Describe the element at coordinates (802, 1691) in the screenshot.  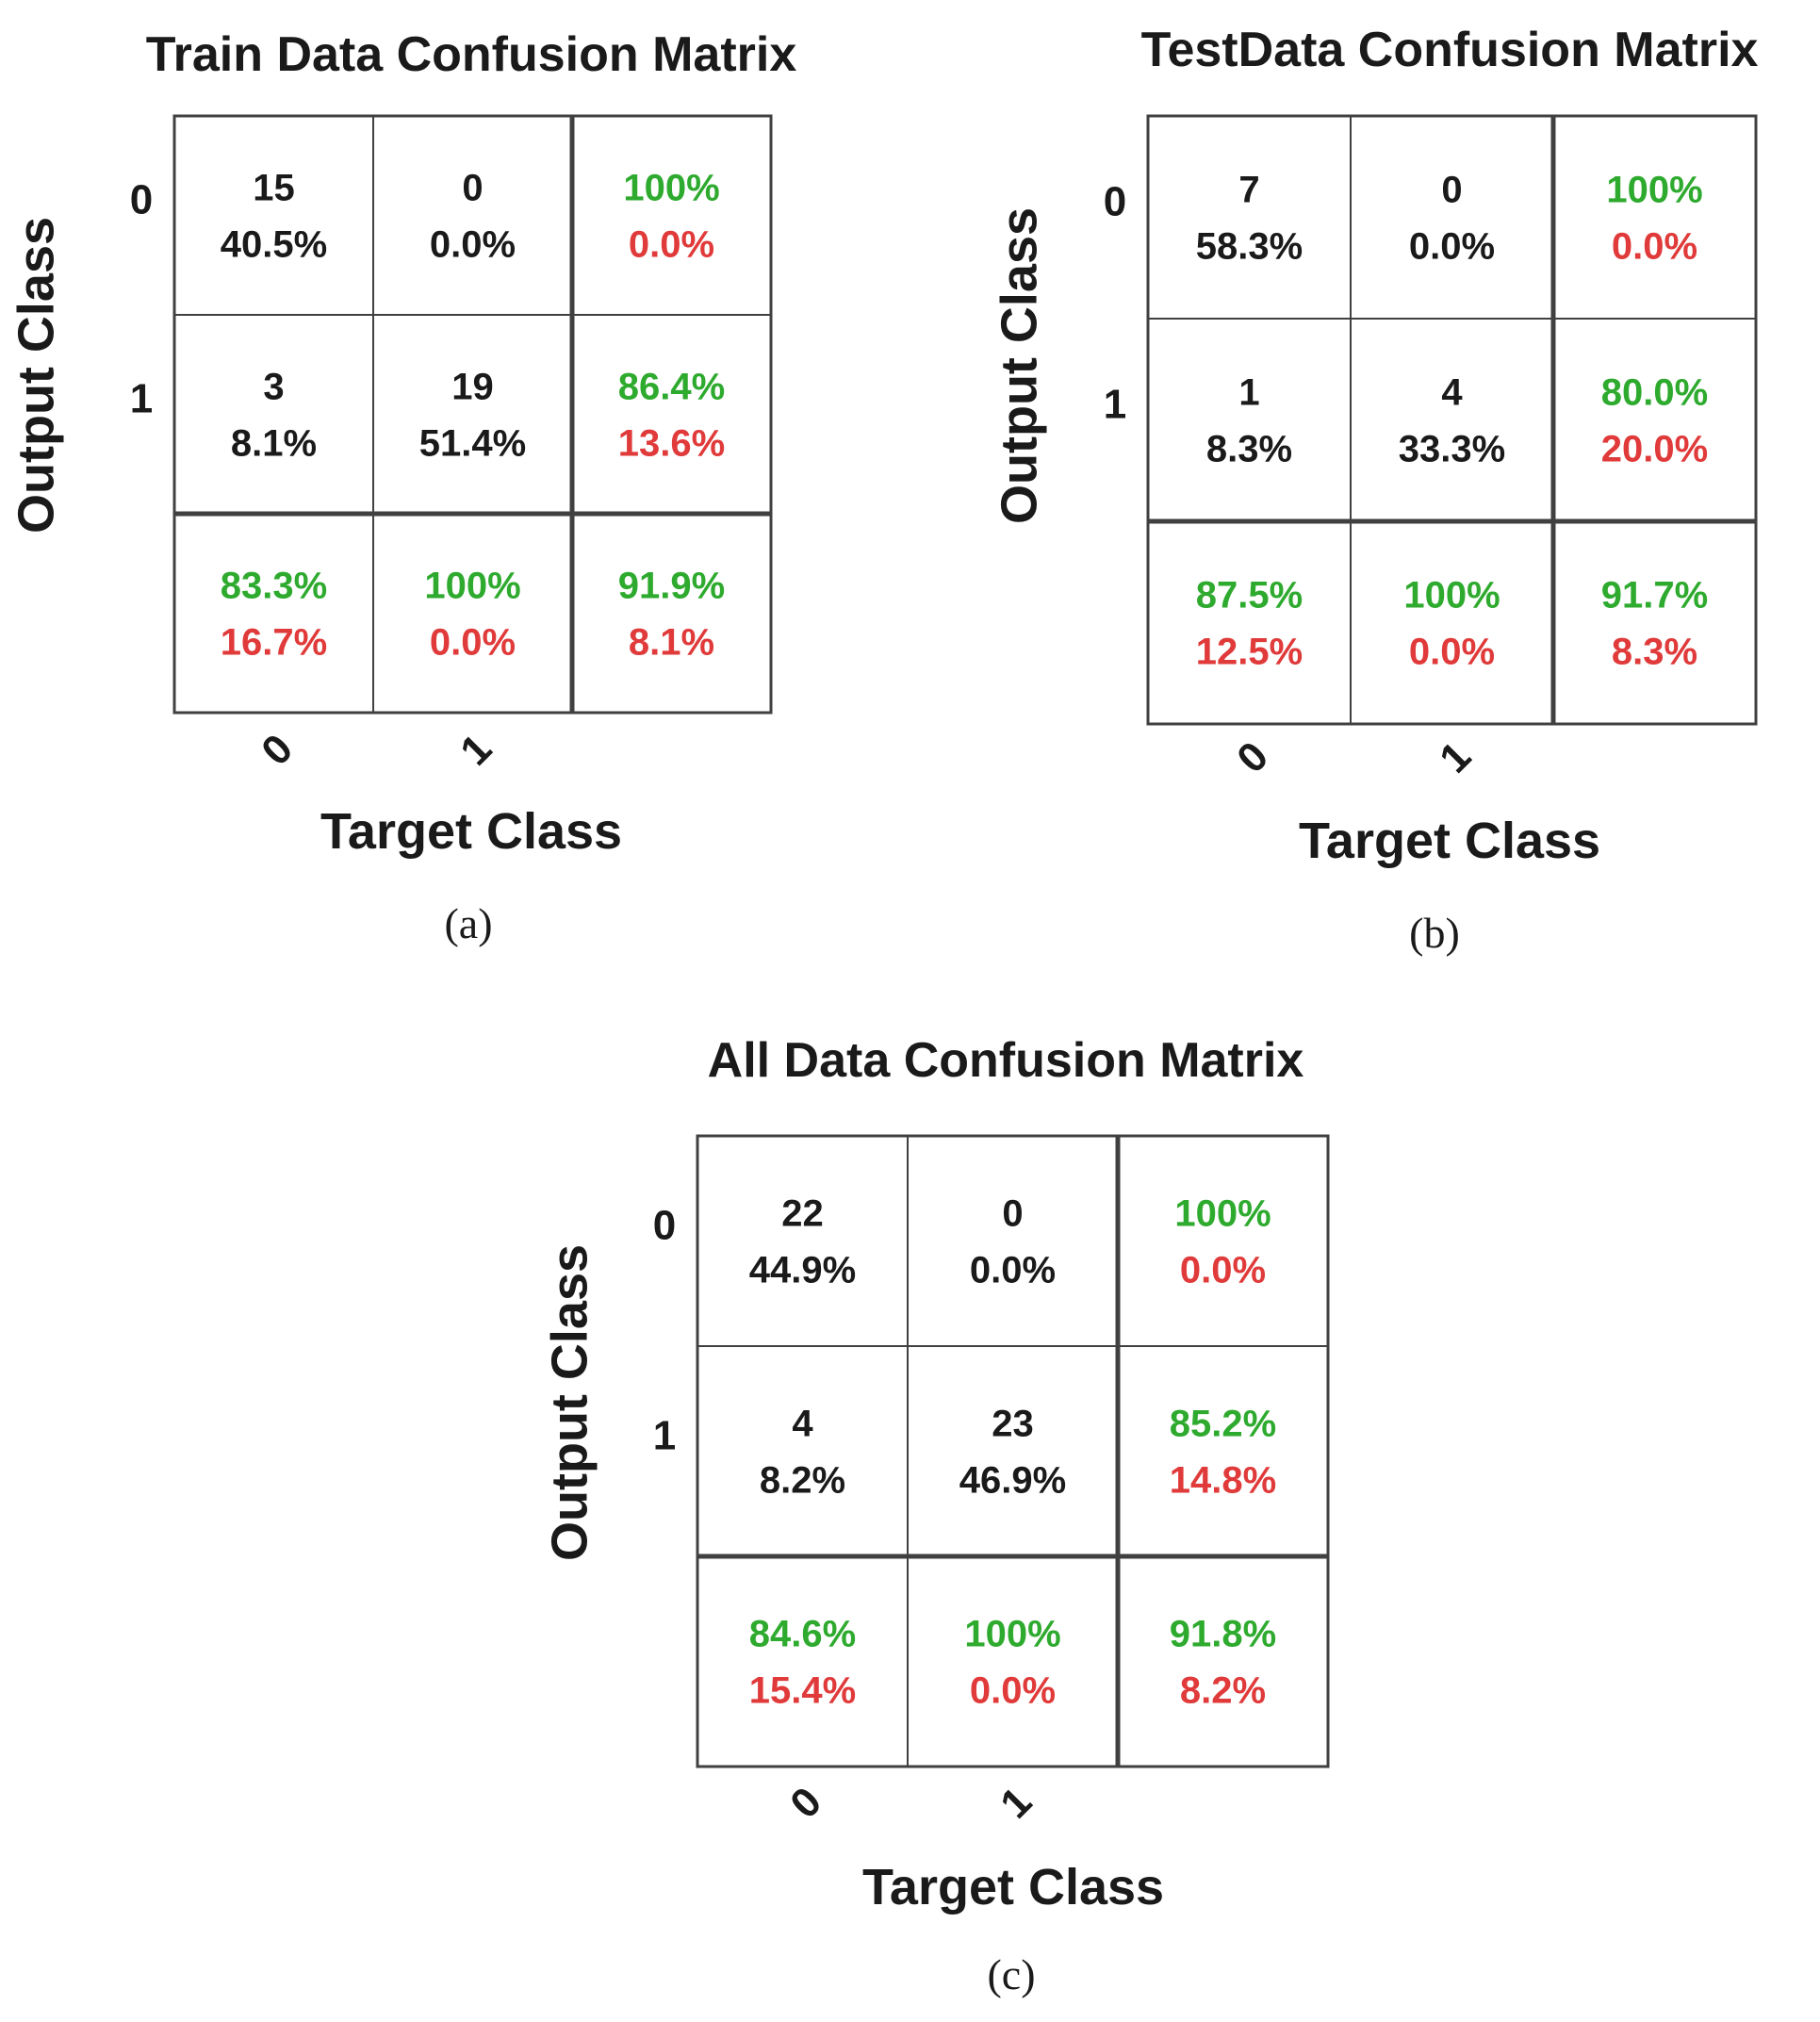
I see `cell-error-pct: 15.4%` at that location.